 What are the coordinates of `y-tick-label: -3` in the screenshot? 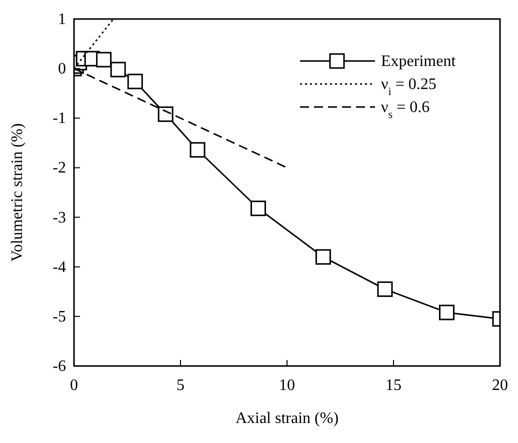 It's located at (59, 217).